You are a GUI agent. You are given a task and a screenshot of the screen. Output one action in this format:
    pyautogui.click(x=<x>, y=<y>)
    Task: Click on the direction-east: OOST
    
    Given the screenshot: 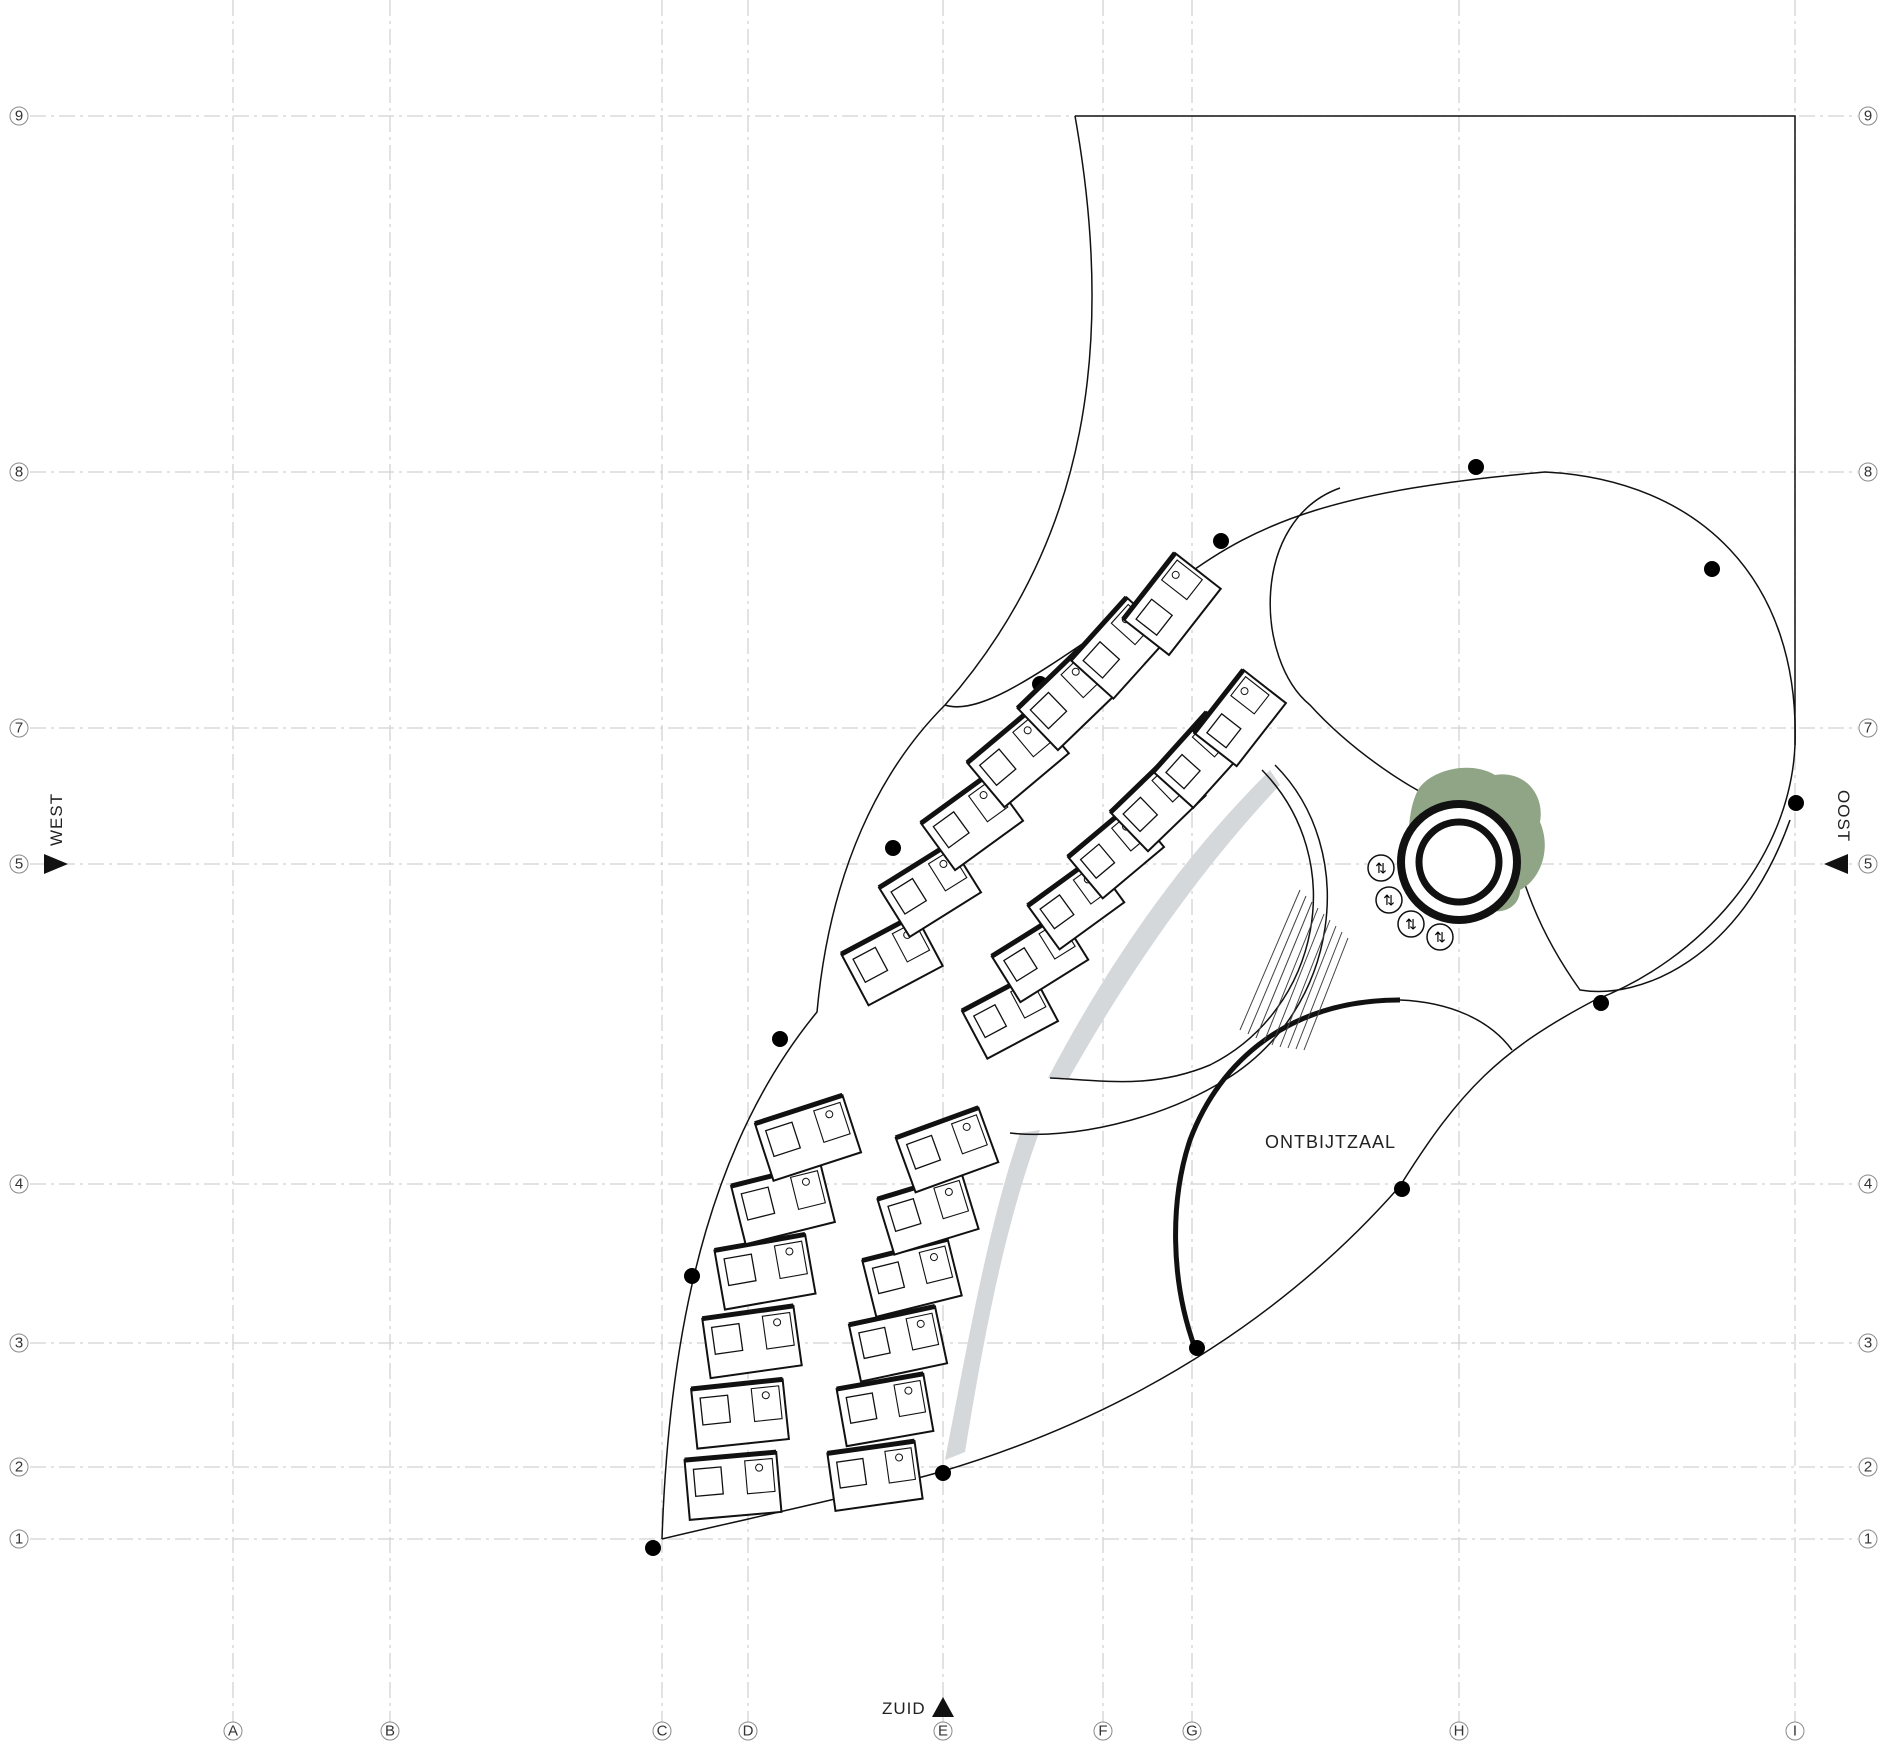 What is the action you would take?
    pyautogui.click(x=1838, y=832)
    